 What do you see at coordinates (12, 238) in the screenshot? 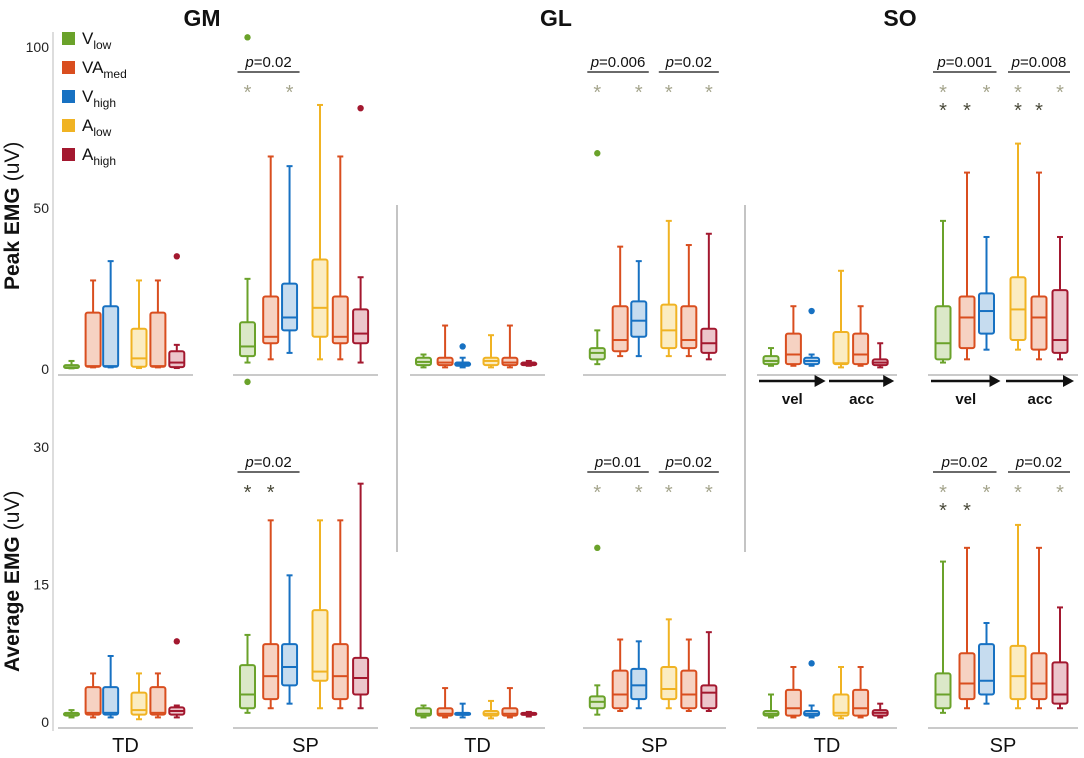
I see `ylabel-peak-bold: Peak EMG` at bounding box center [12, 238].